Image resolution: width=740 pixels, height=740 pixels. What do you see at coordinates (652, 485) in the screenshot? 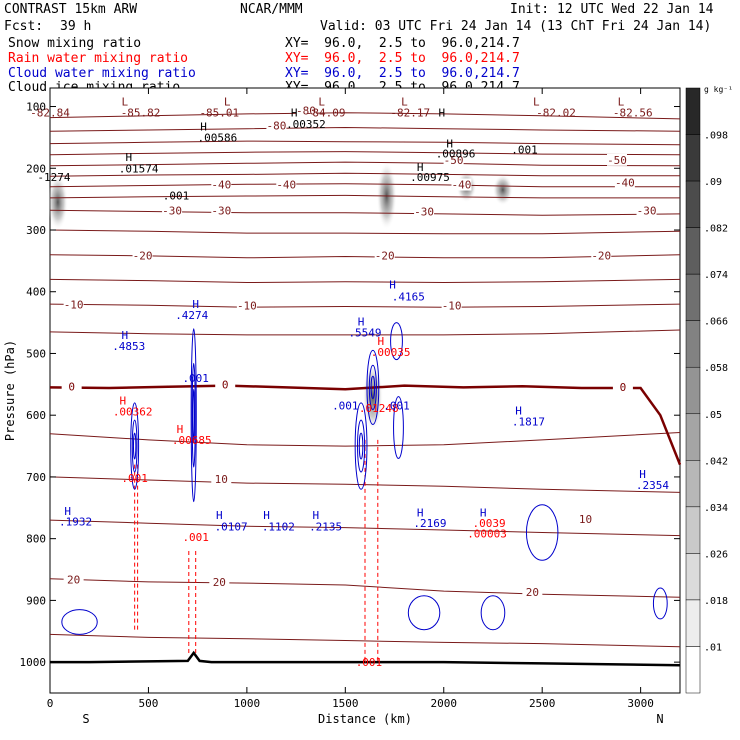
I see `extremum-label: .2354` at bounding box center [652, 485].